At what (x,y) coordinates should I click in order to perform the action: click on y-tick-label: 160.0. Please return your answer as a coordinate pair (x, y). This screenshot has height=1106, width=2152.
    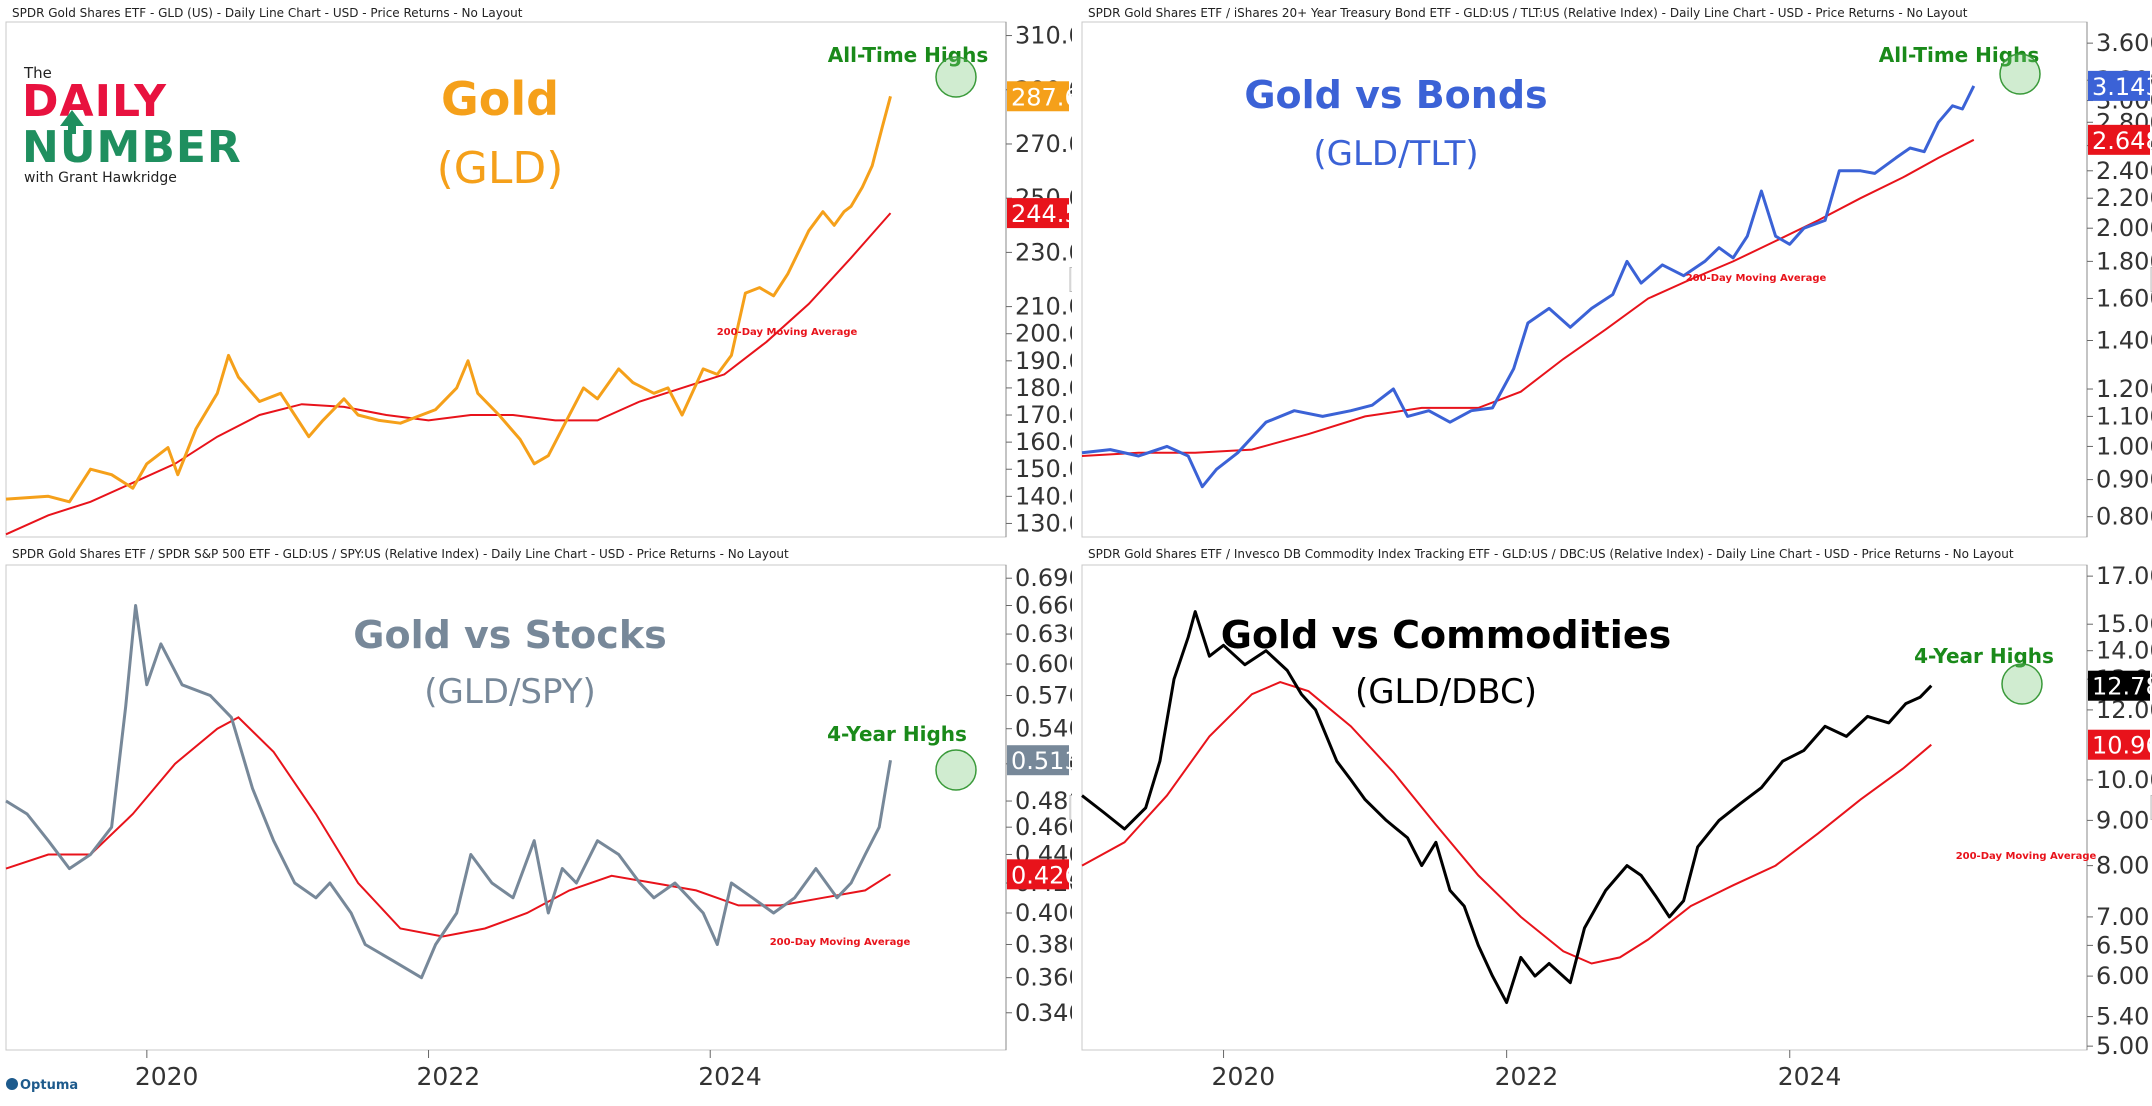
    Looking at the image, I should click on (1043, 442).